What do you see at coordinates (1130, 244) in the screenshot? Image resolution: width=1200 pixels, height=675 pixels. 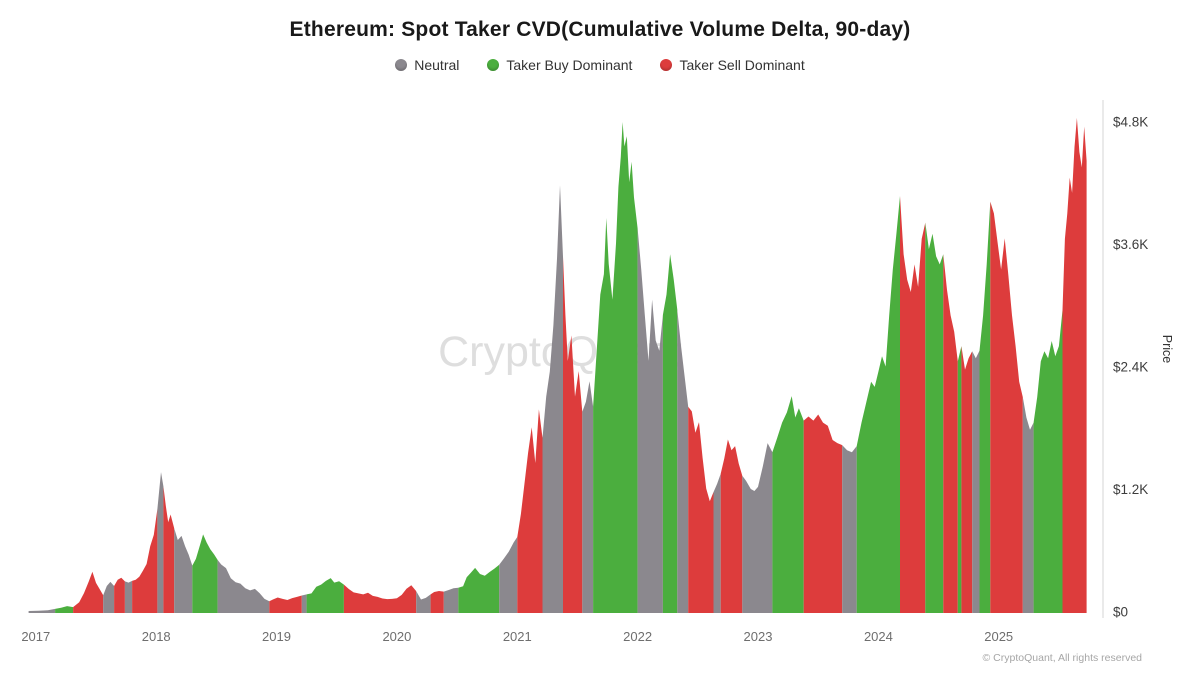 I see `y-tick-$3.6K: $3.6K` at bounding box center [1130, 244].